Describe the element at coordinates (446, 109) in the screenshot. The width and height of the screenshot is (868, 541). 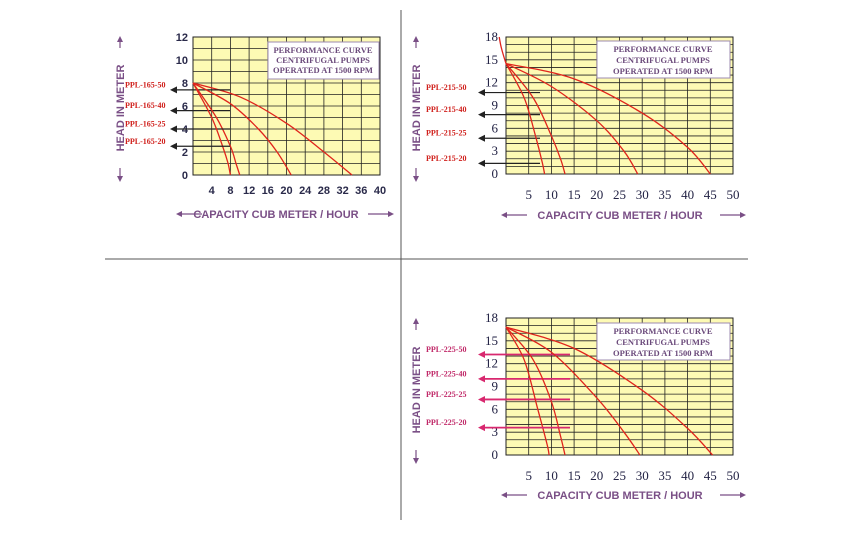
I see `pump-label: PPL-215-40` at that location.